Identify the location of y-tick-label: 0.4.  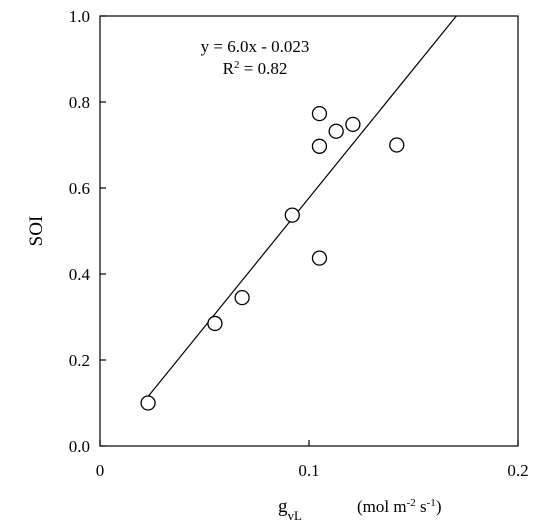
(80, 274).